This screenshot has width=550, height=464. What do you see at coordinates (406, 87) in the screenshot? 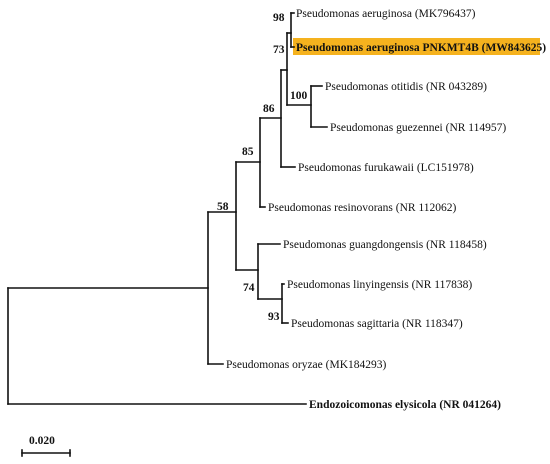
I see `taxon-label-otitidis: Pseudomonas otitidis (NR 043289)` at bounding box center [406, 87].